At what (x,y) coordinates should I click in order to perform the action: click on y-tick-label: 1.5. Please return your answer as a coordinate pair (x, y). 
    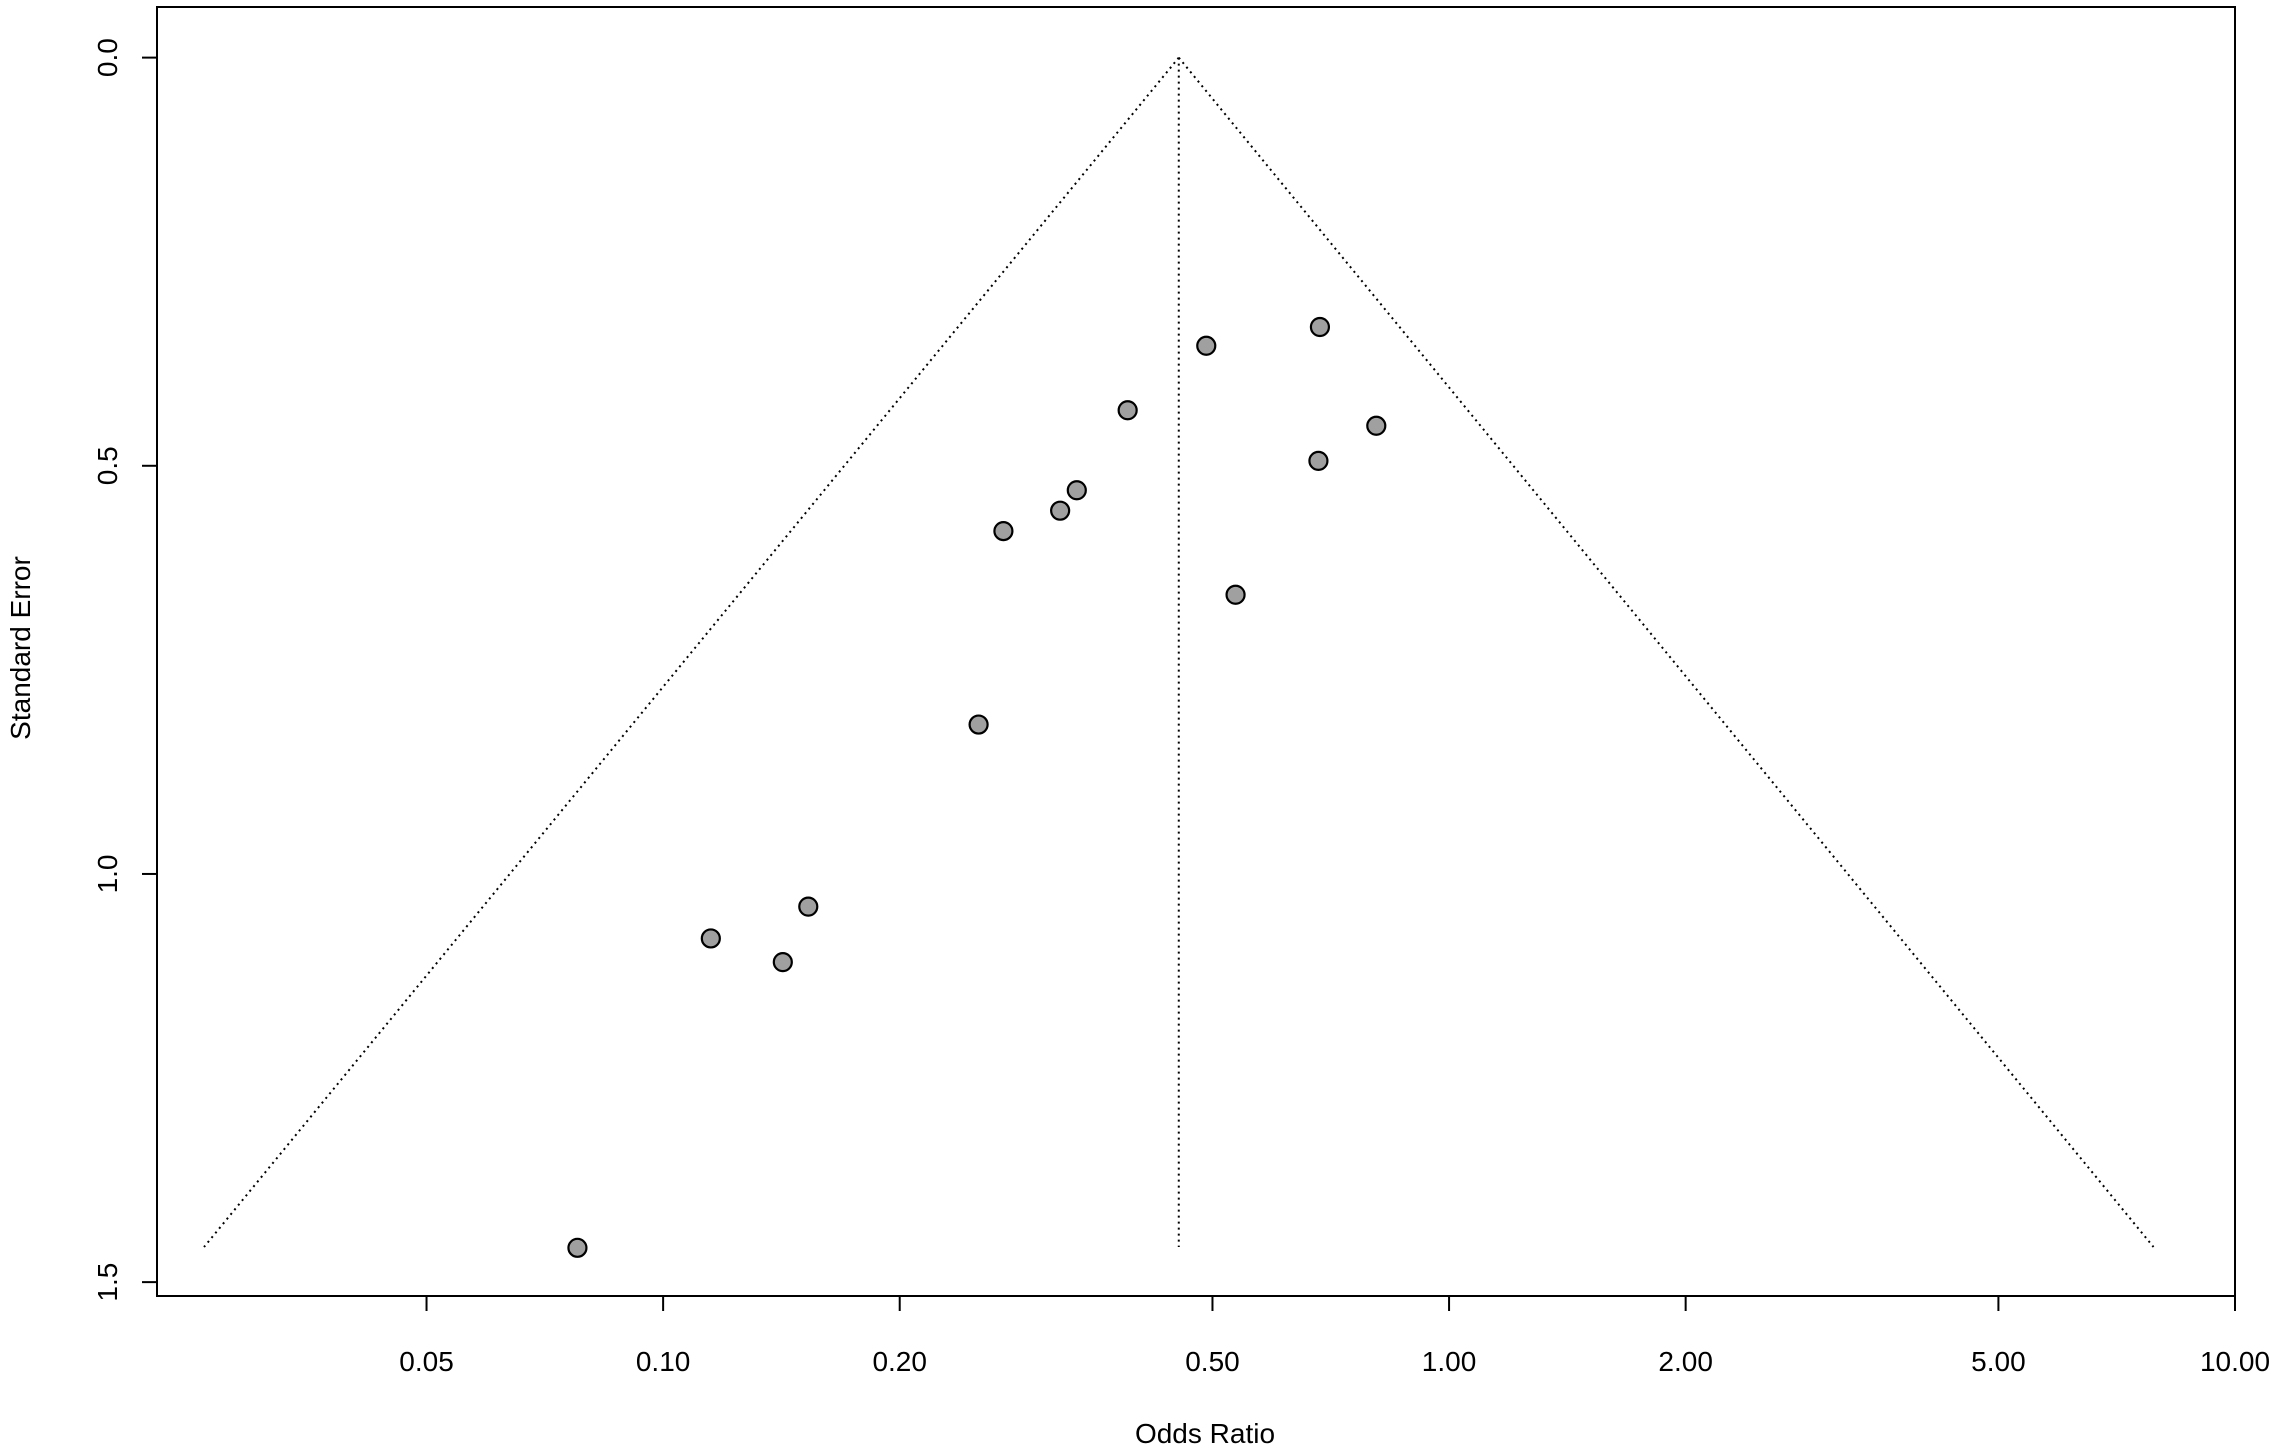
    Looking at the image, I should click on (107, 1282).